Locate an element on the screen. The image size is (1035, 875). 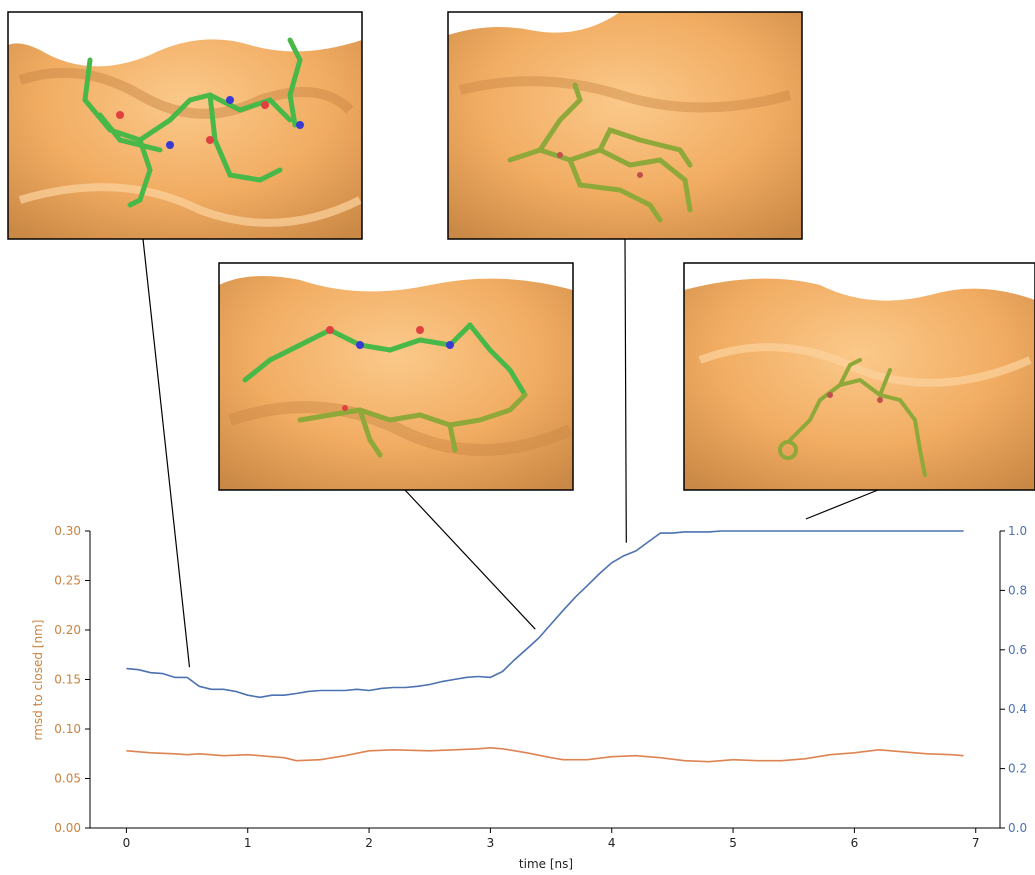
x-tick-label: 7 is located at coordinates (976, 843).